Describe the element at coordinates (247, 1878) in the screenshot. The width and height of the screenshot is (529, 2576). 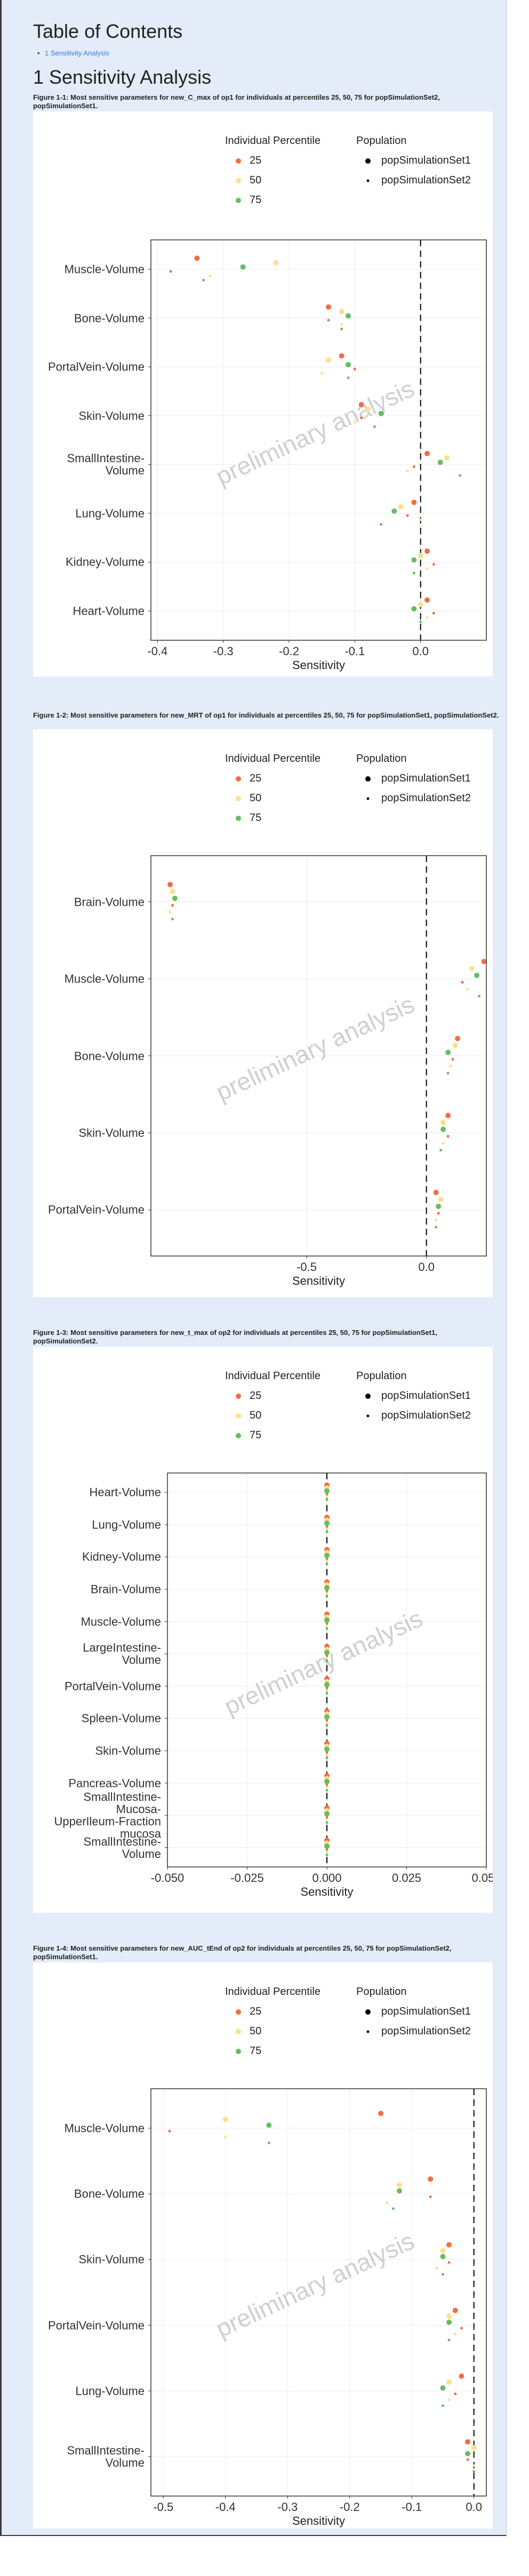
I see `x-tick-label: -0.025` at that location.